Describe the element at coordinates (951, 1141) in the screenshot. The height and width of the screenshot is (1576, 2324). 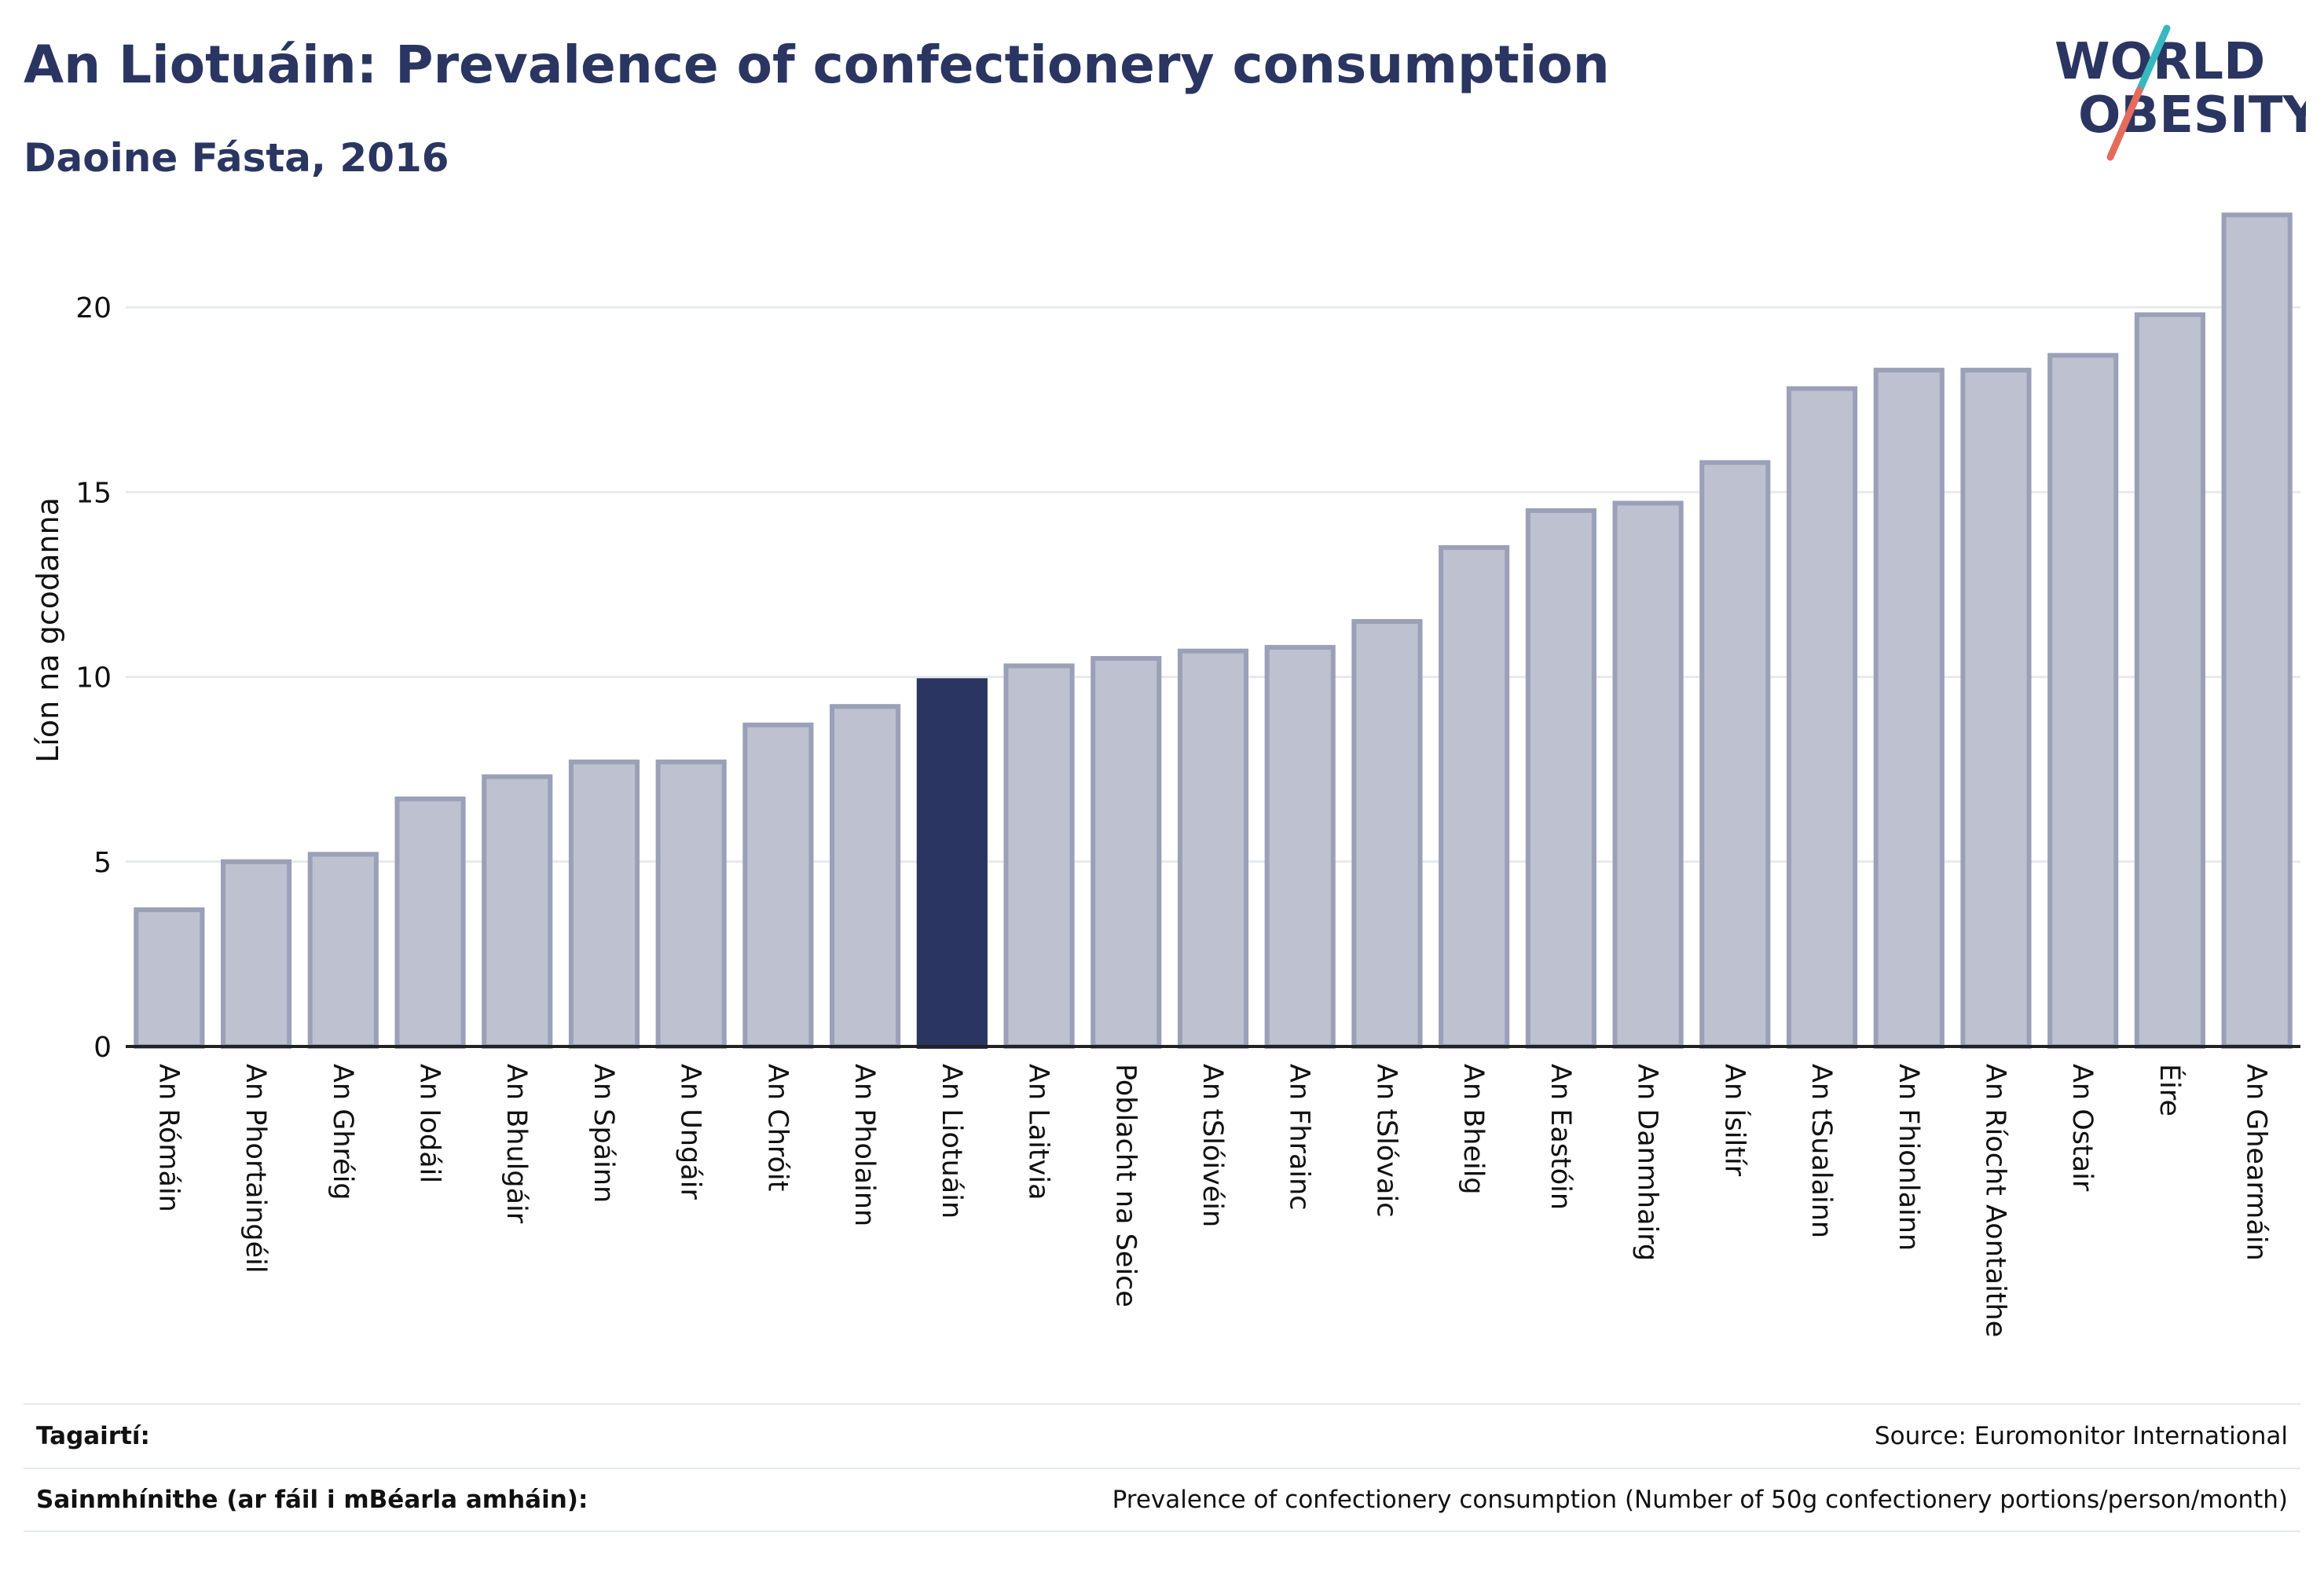
I see `x-tick-label: An Liotuáin` at that location.